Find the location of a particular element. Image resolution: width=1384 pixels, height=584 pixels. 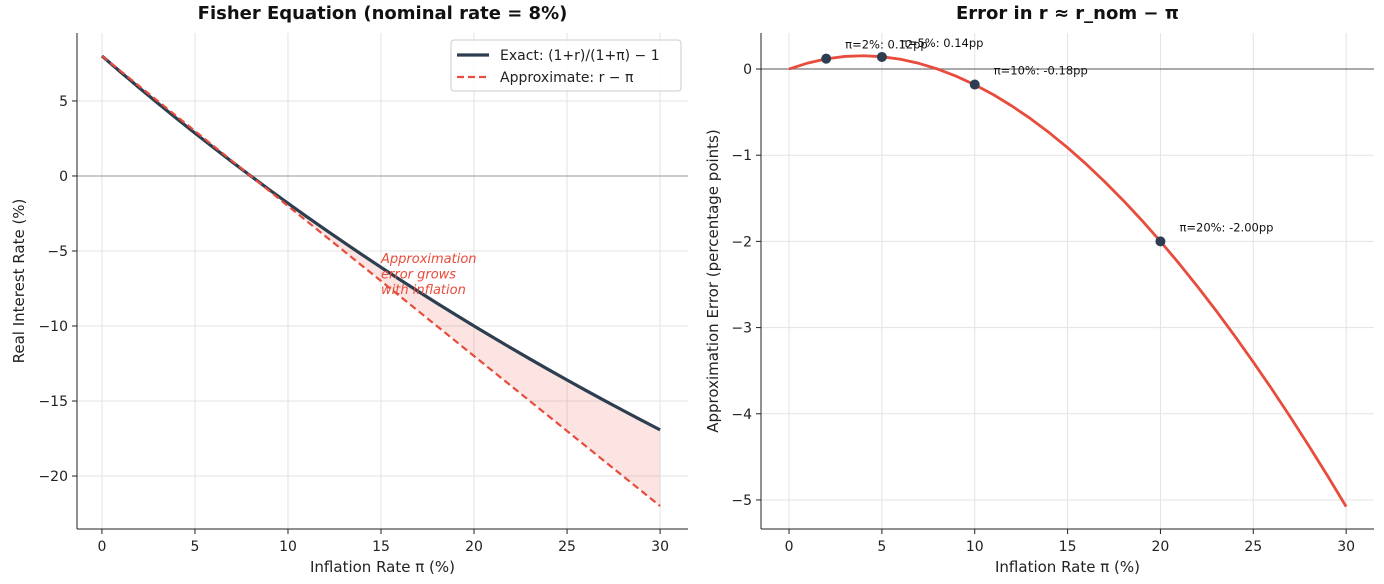

y-tick-label: −10 is located at coordinates (53, 327).